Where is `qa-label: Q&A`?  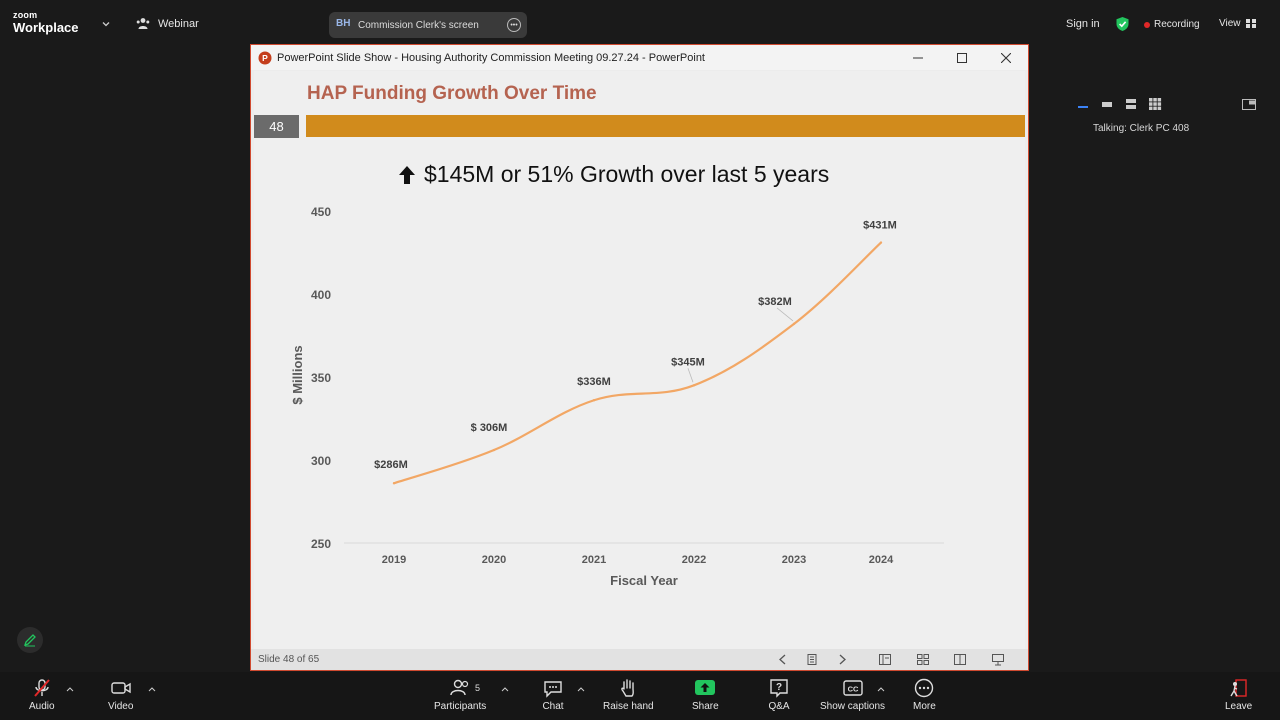
qa-label: Q&A is located at coordinates (779, 706).